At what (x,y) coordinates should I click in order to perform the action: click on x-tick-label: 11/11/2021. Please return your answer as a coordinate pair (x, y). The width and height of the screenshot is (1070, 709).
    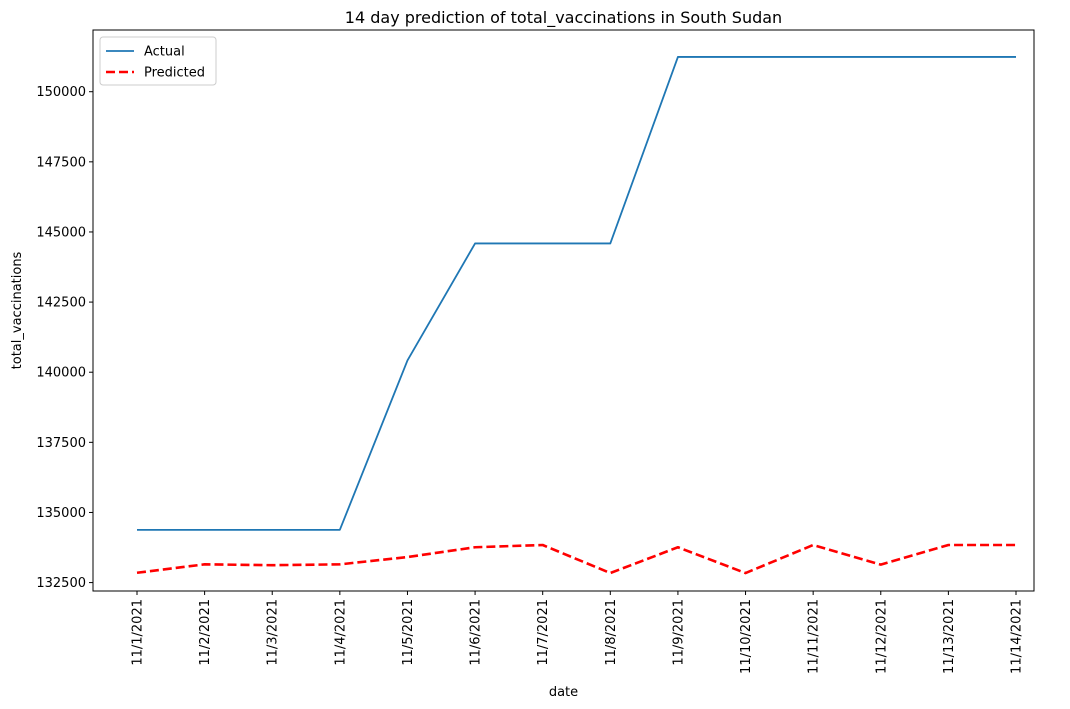
    Looking at the image, I should click on (814, 636).